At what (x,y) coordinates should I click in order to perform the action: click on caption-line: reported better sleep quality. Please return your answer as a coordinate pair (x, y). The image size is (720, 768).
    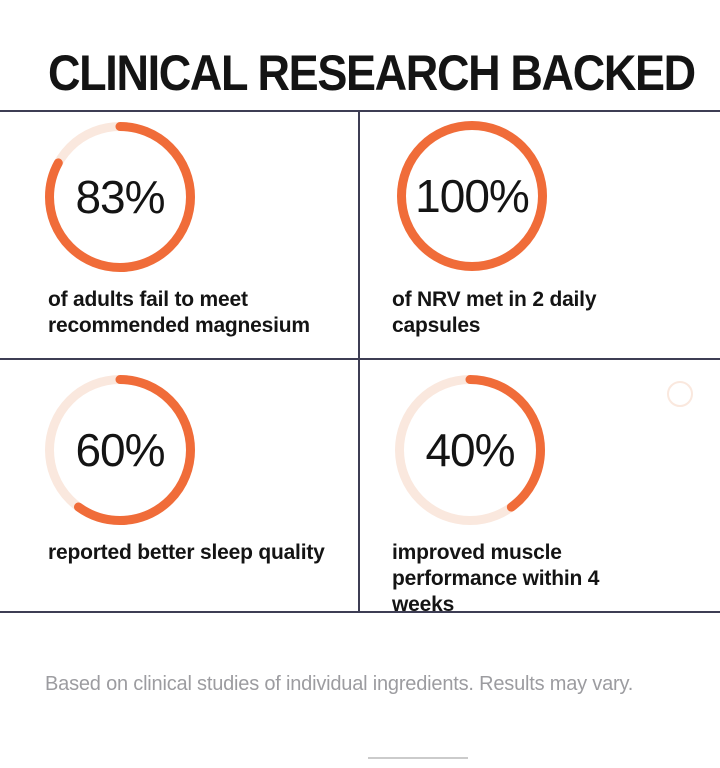
    Looking at the image, I should click on (186, 552).